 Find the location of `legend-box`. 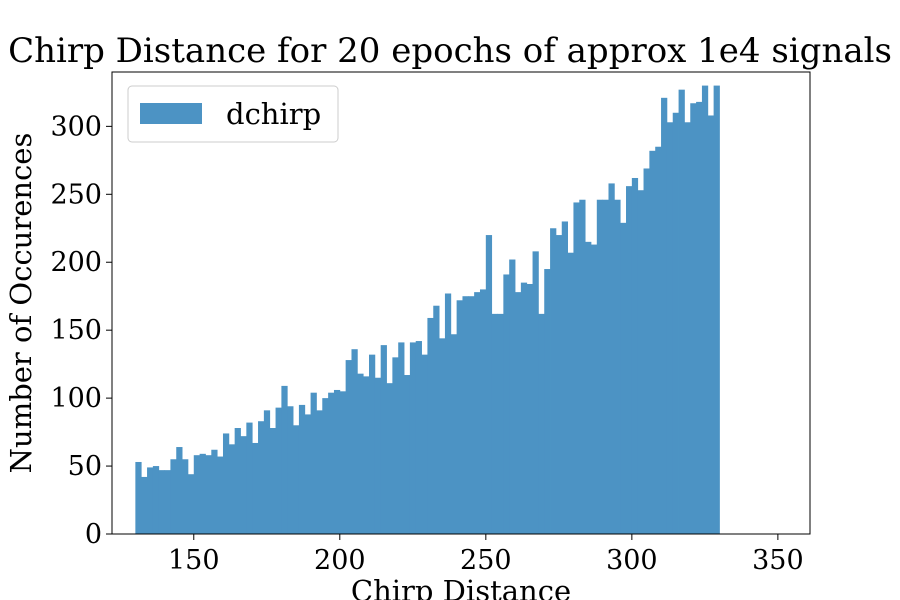

legend-box is located at coordinates (233, 114).